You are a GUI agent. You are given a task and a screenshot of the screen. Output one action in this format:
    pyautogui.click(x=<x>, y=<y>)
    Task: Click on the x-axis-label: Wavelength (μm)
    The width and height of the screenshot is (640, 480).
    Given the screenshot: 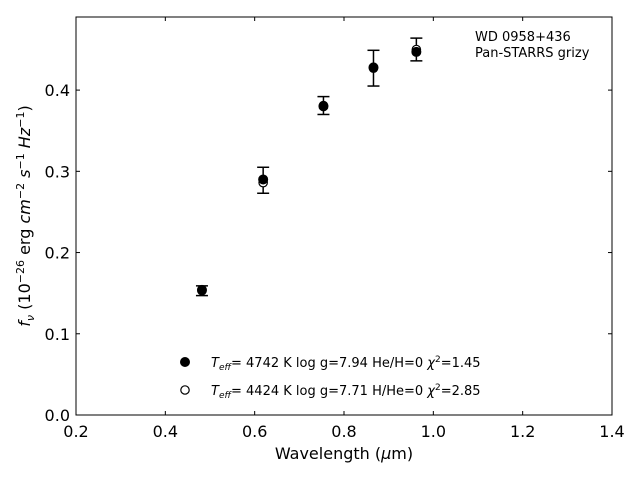 What is the action you would take?
    pyautogui.click(x=344, y=453)
    